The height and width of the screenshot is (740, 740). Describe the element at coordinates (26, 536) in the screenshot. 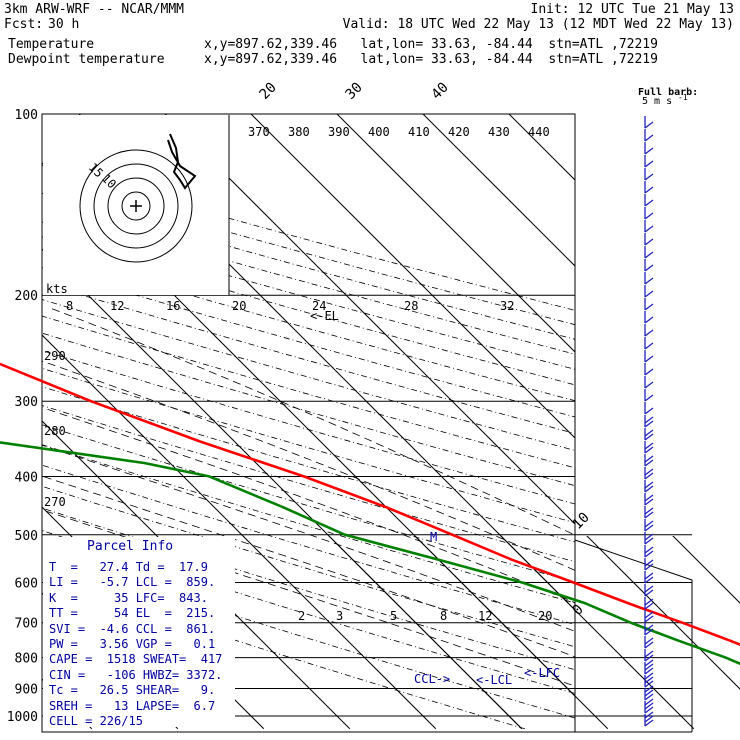

I see `isobar-label-500: 500` at that location.